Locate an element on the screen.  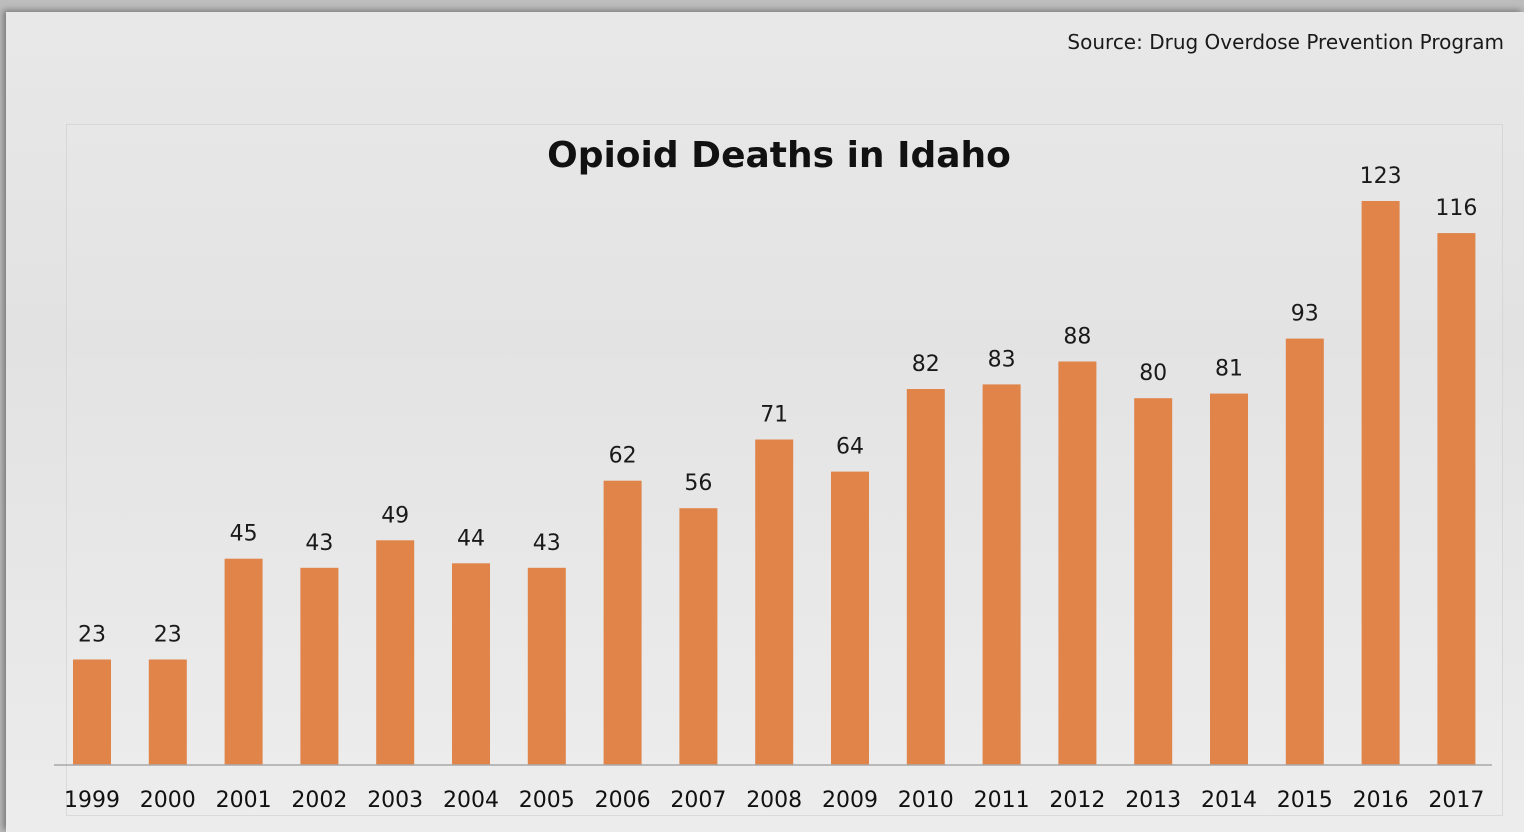
bar-2002 is located at coordinates (319, 666).